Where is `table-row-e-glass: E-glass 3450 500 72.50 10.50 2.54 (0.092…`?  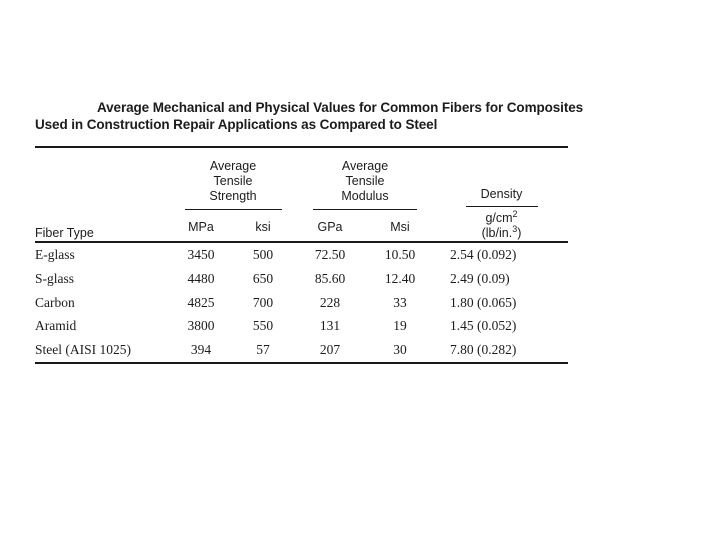
table-row-e-glass: E-glass 3450 500 72.50 10.50 2.54 (0.092… is located at coordinates (301, 254).